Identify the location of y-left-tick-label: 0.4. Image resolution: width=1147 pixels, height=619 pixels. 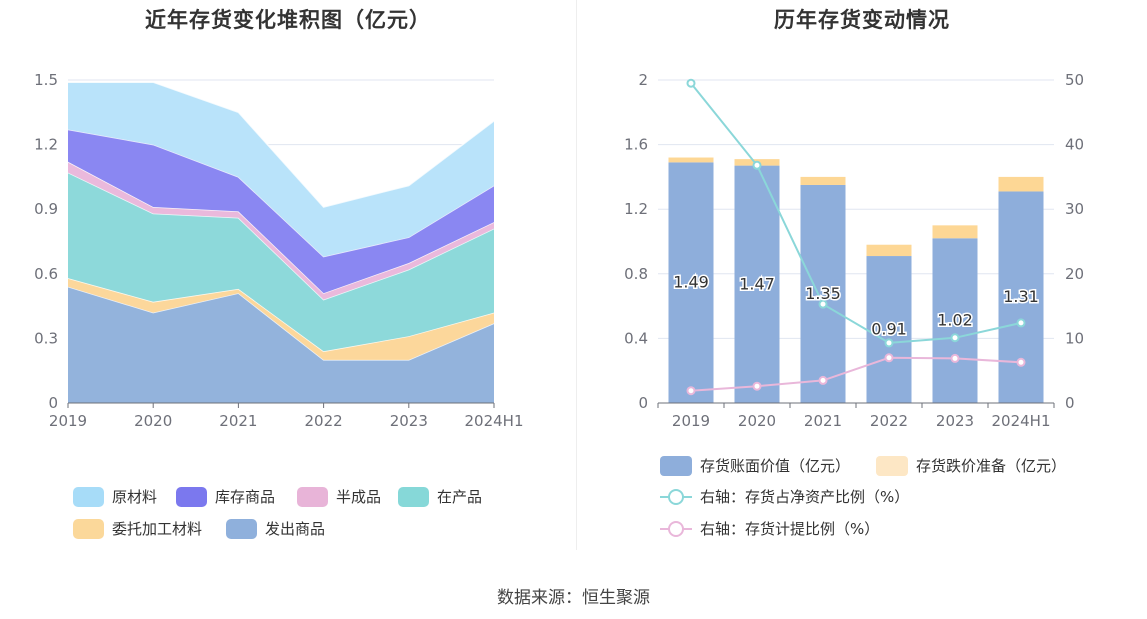
(636, 338).